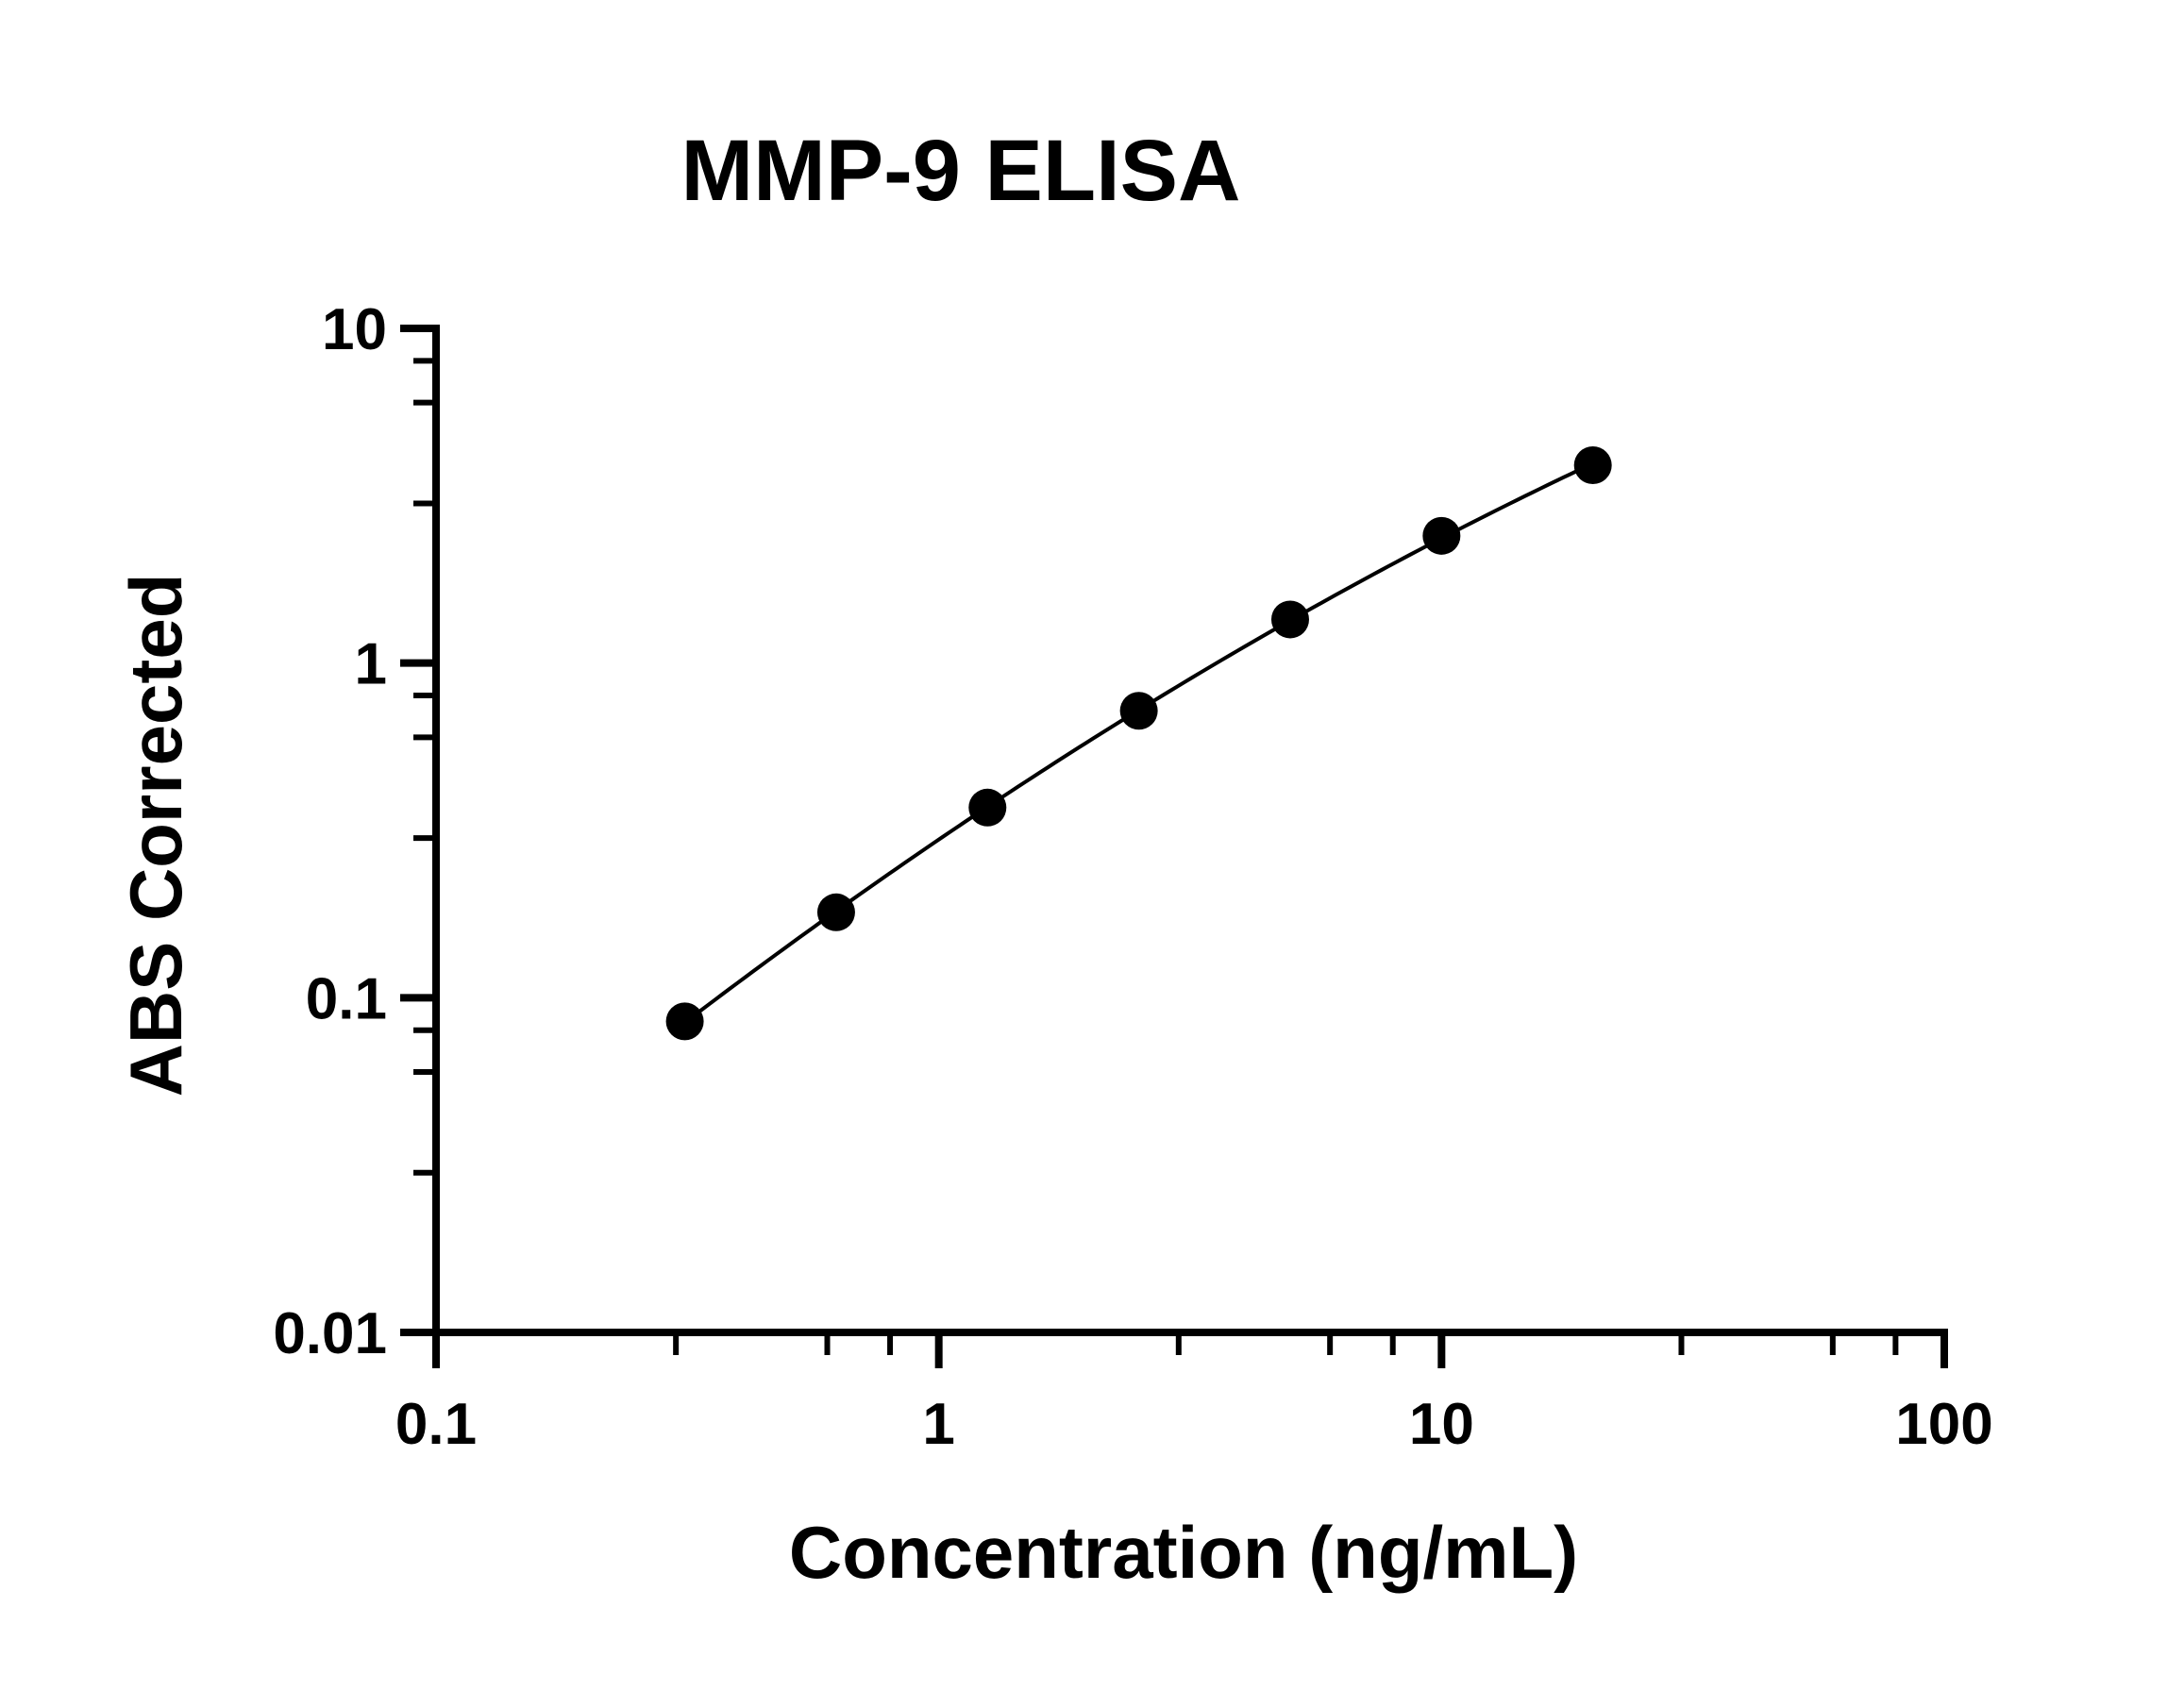 The image size is (2184, 1691). Describe the element at coordinates (371, 665) in the screenshot. I see `y-tick-label: 1` at that location.